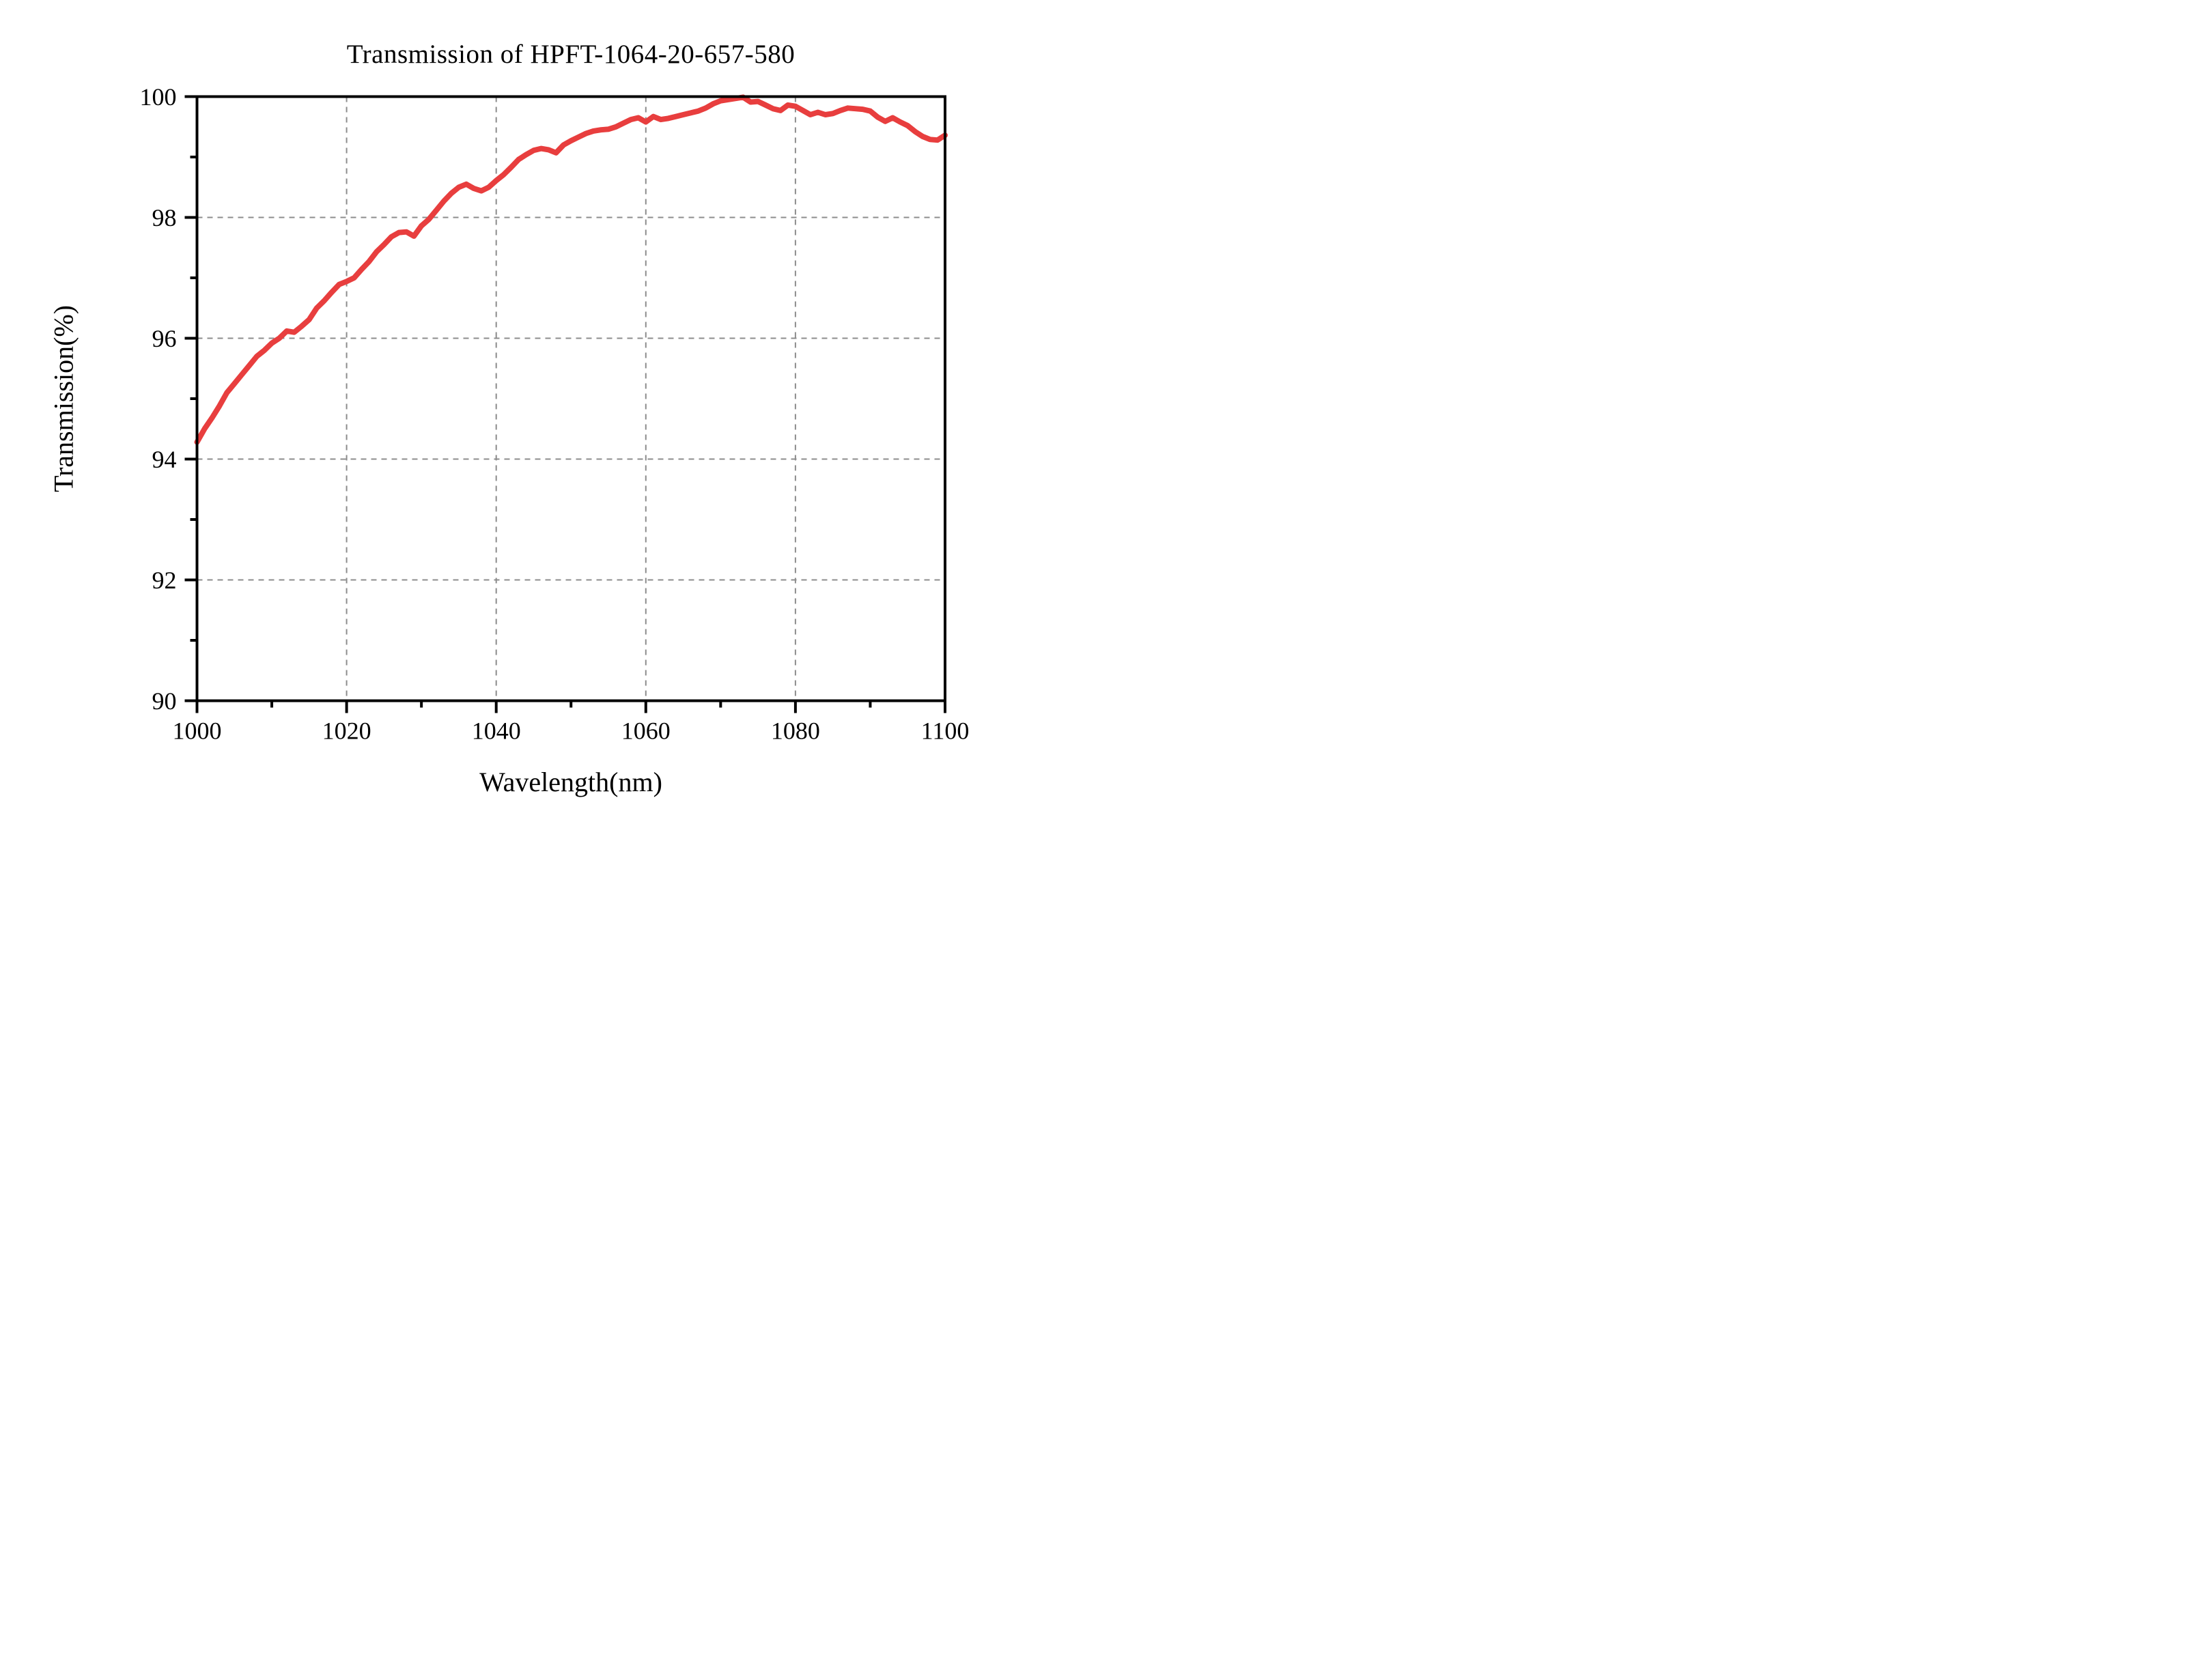 The width and height of the screenshot is (2196, 1680). I want to click on plot-box, so click(570, 398).